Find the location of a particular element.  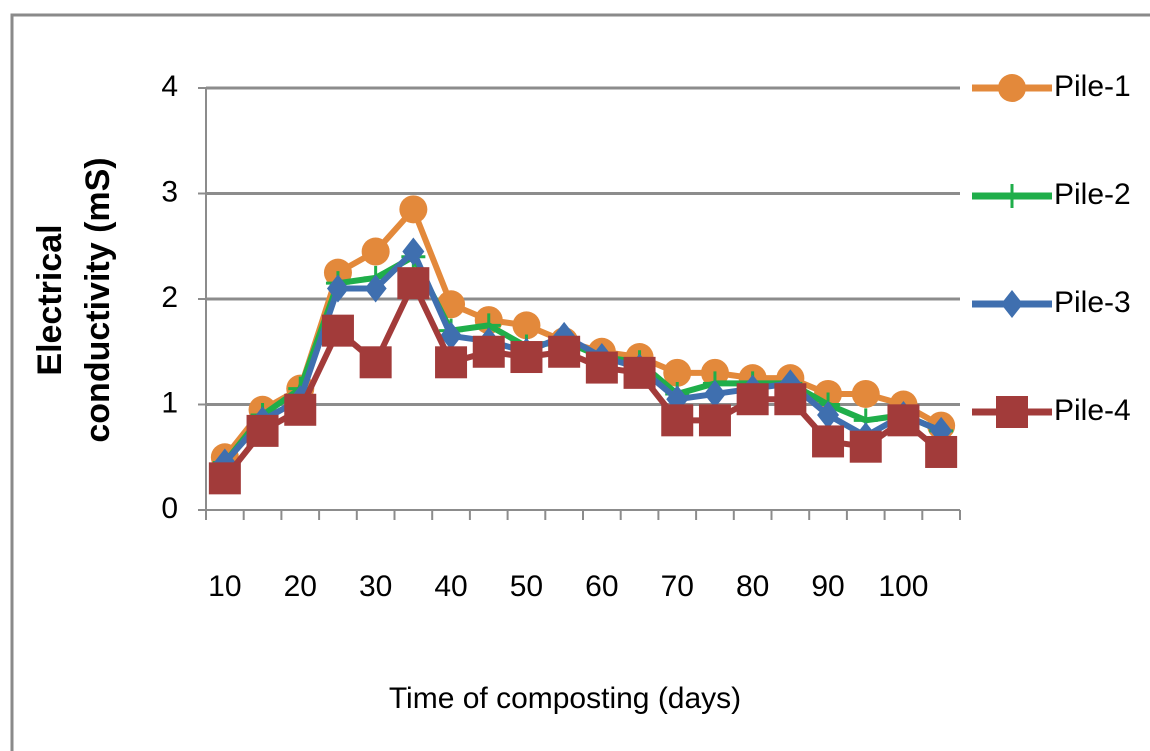

x-tick-label: 60 is located at coordinates (601, 586).